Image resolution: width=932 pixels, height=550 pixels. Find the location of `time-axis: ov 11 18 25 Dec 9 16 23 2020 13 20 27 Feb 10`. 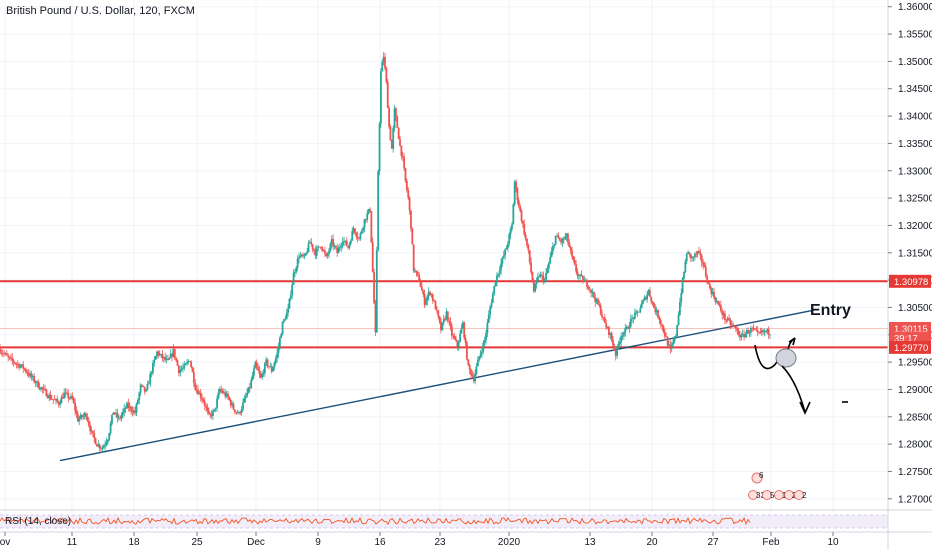

time-axis: ov 11 18 25 Dec 9 16 23 2020 13 20 27 Feb 10 is located at coordinates (419, 540).